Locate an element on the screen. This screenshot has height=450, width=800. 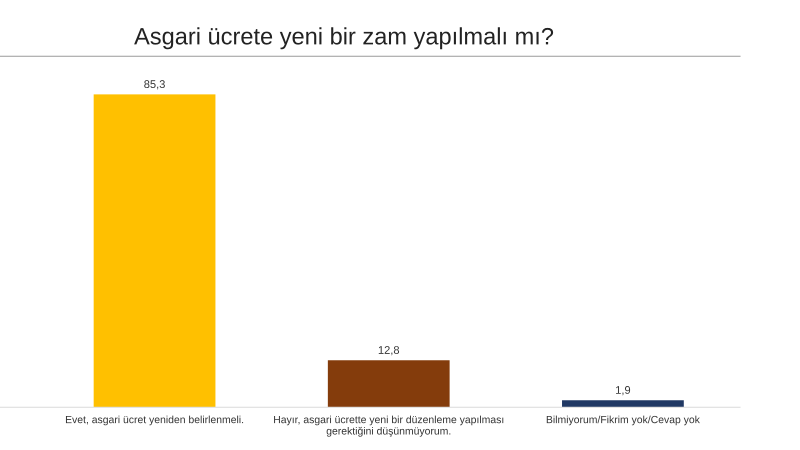
data-label: 12,8 is located at coordinates (389, 351).